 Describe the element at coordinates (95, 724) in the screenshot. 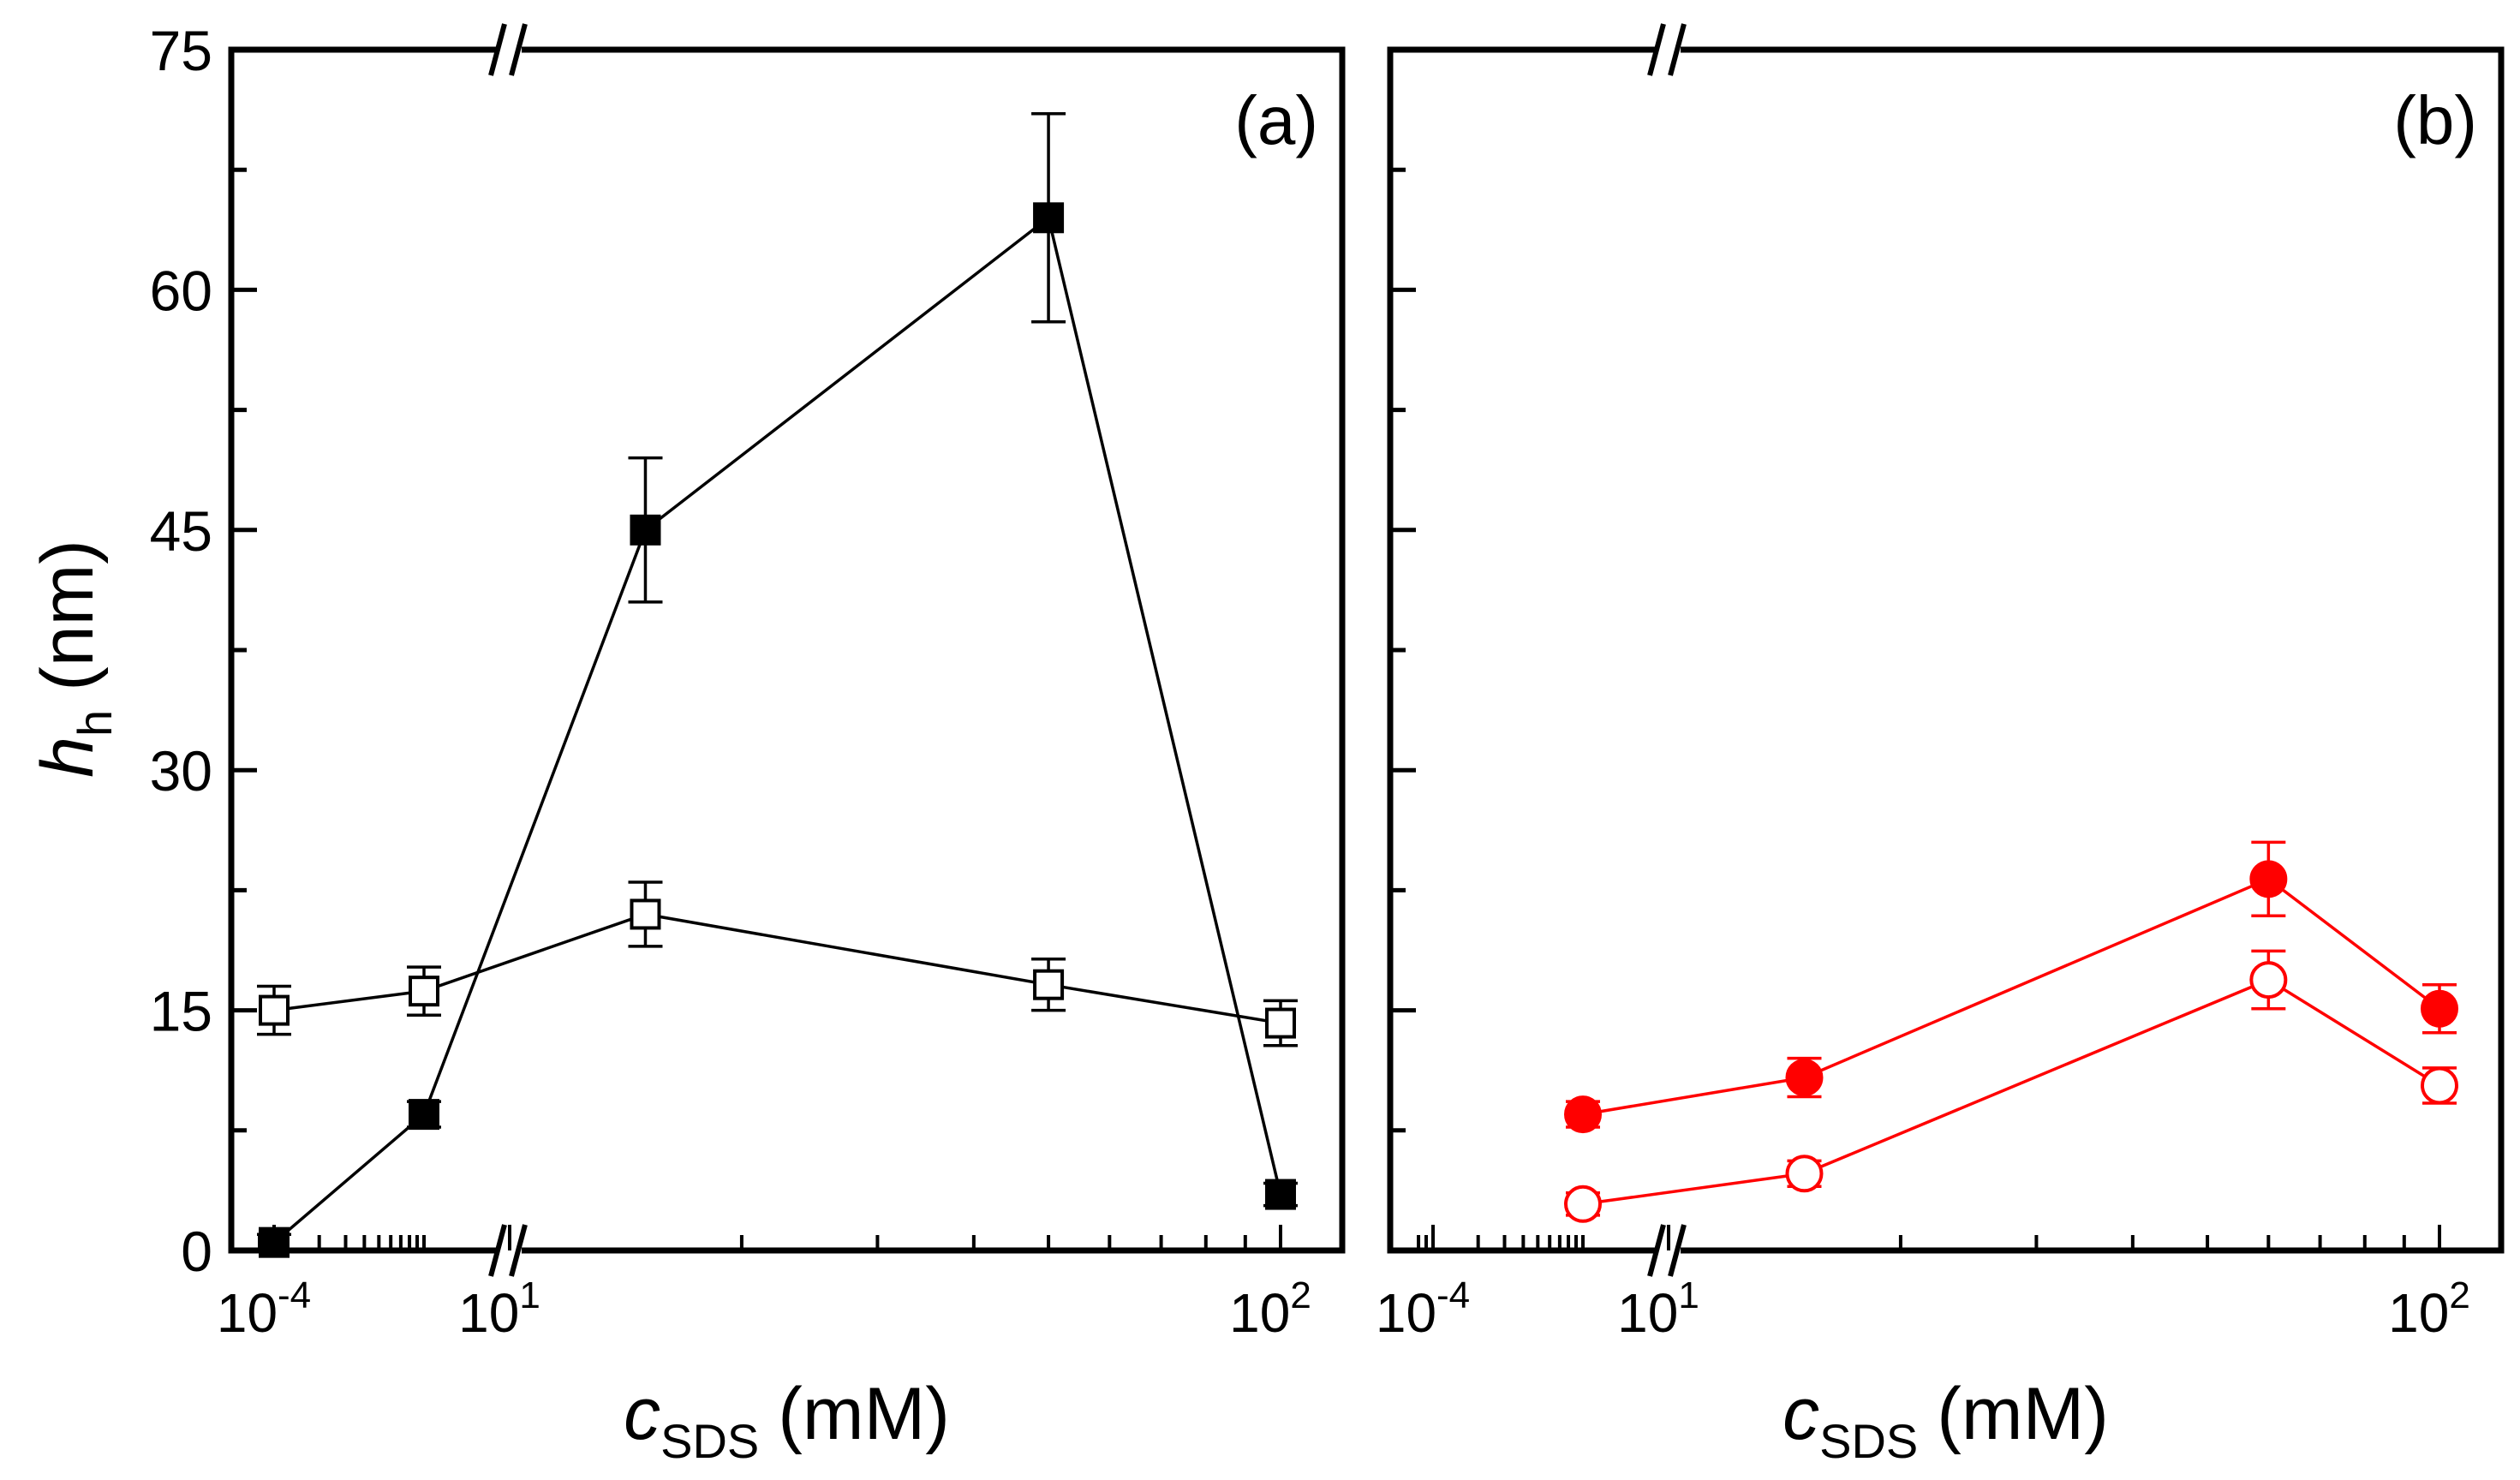

I see `y-axis-label-subscript: h` at that location.